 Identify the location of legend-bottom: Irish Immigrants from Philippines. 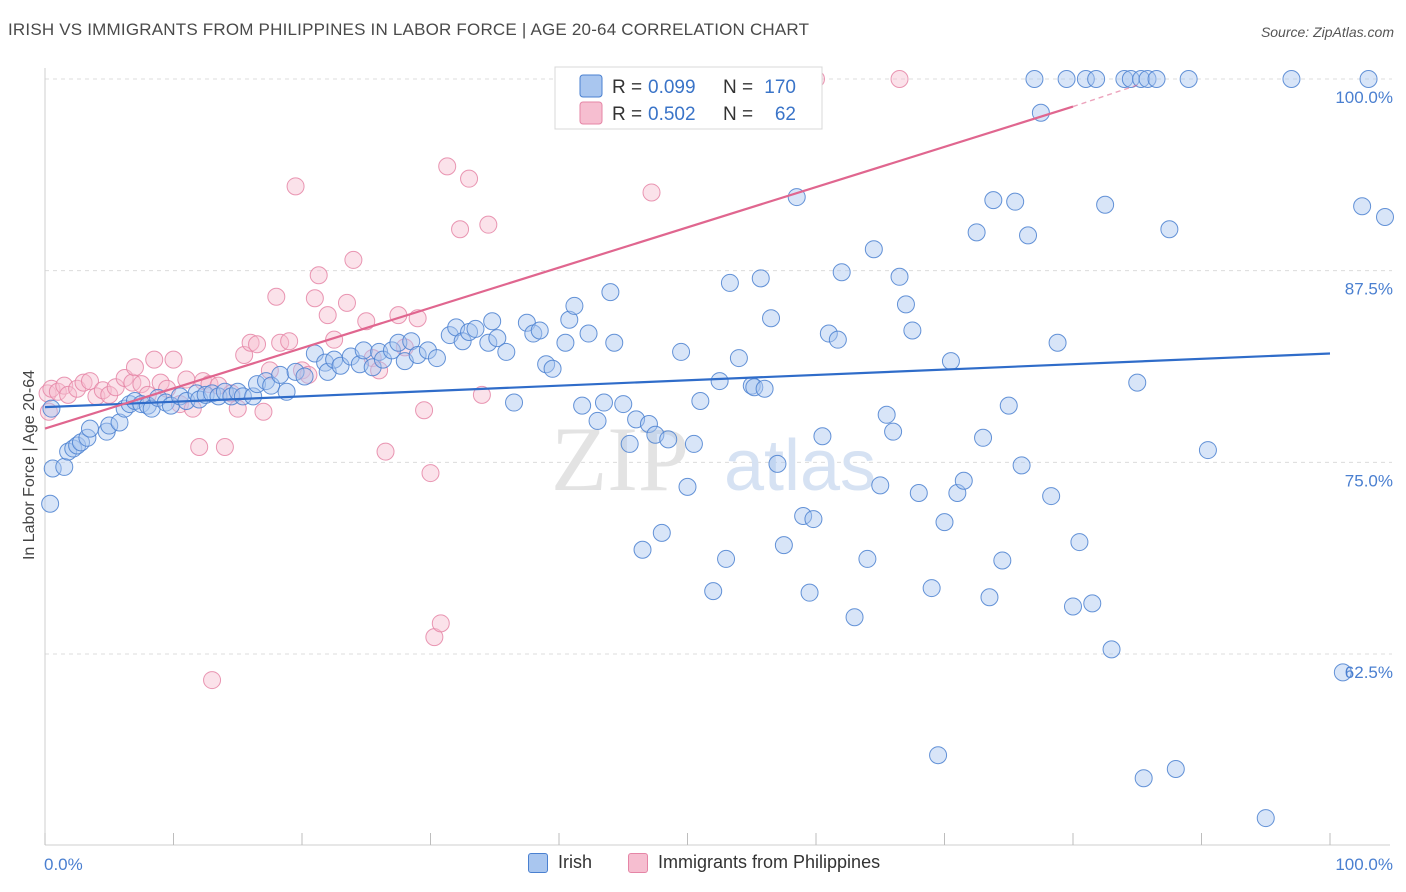
(703, 865).